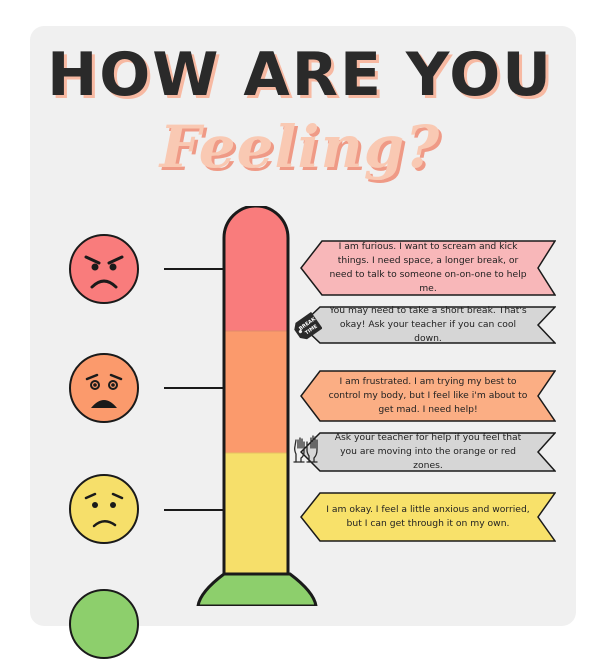 The image size is (600, 660). I want to click on page-subtitle: Feeling?, so click(300, 147).